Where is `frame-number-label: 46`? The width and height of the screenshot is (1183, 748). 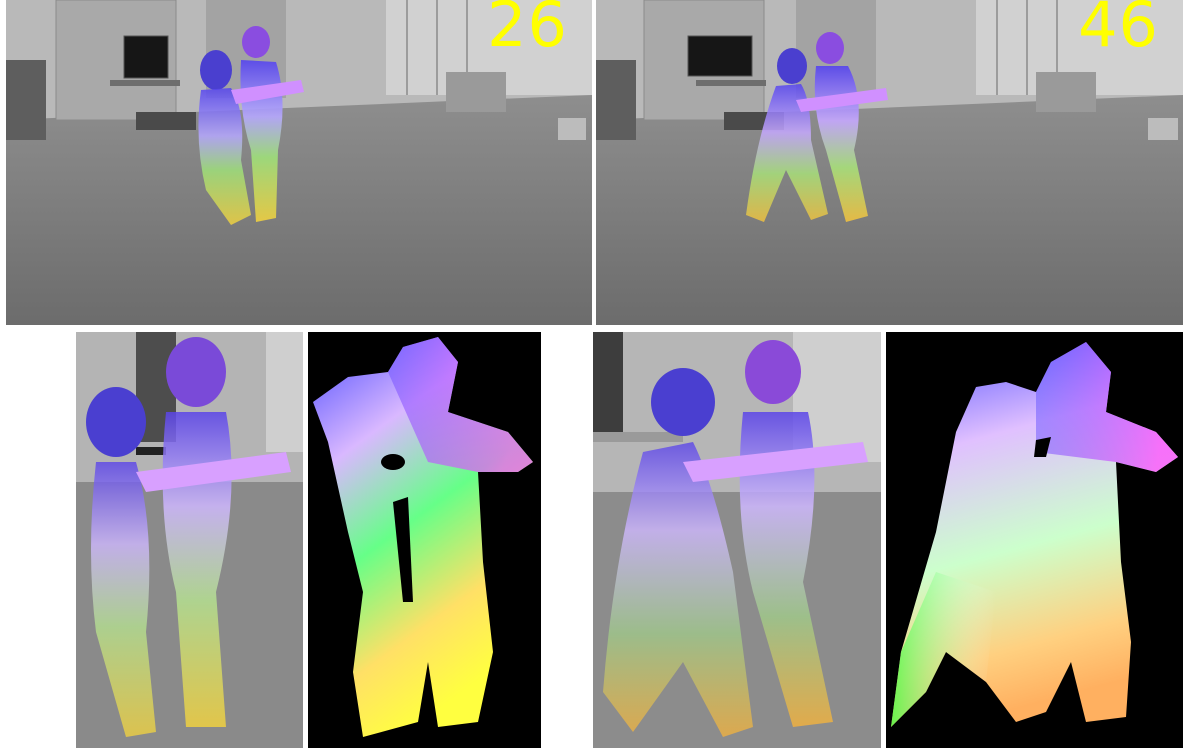
frame-number-label: 46 is located at coordinates (1118, 30).